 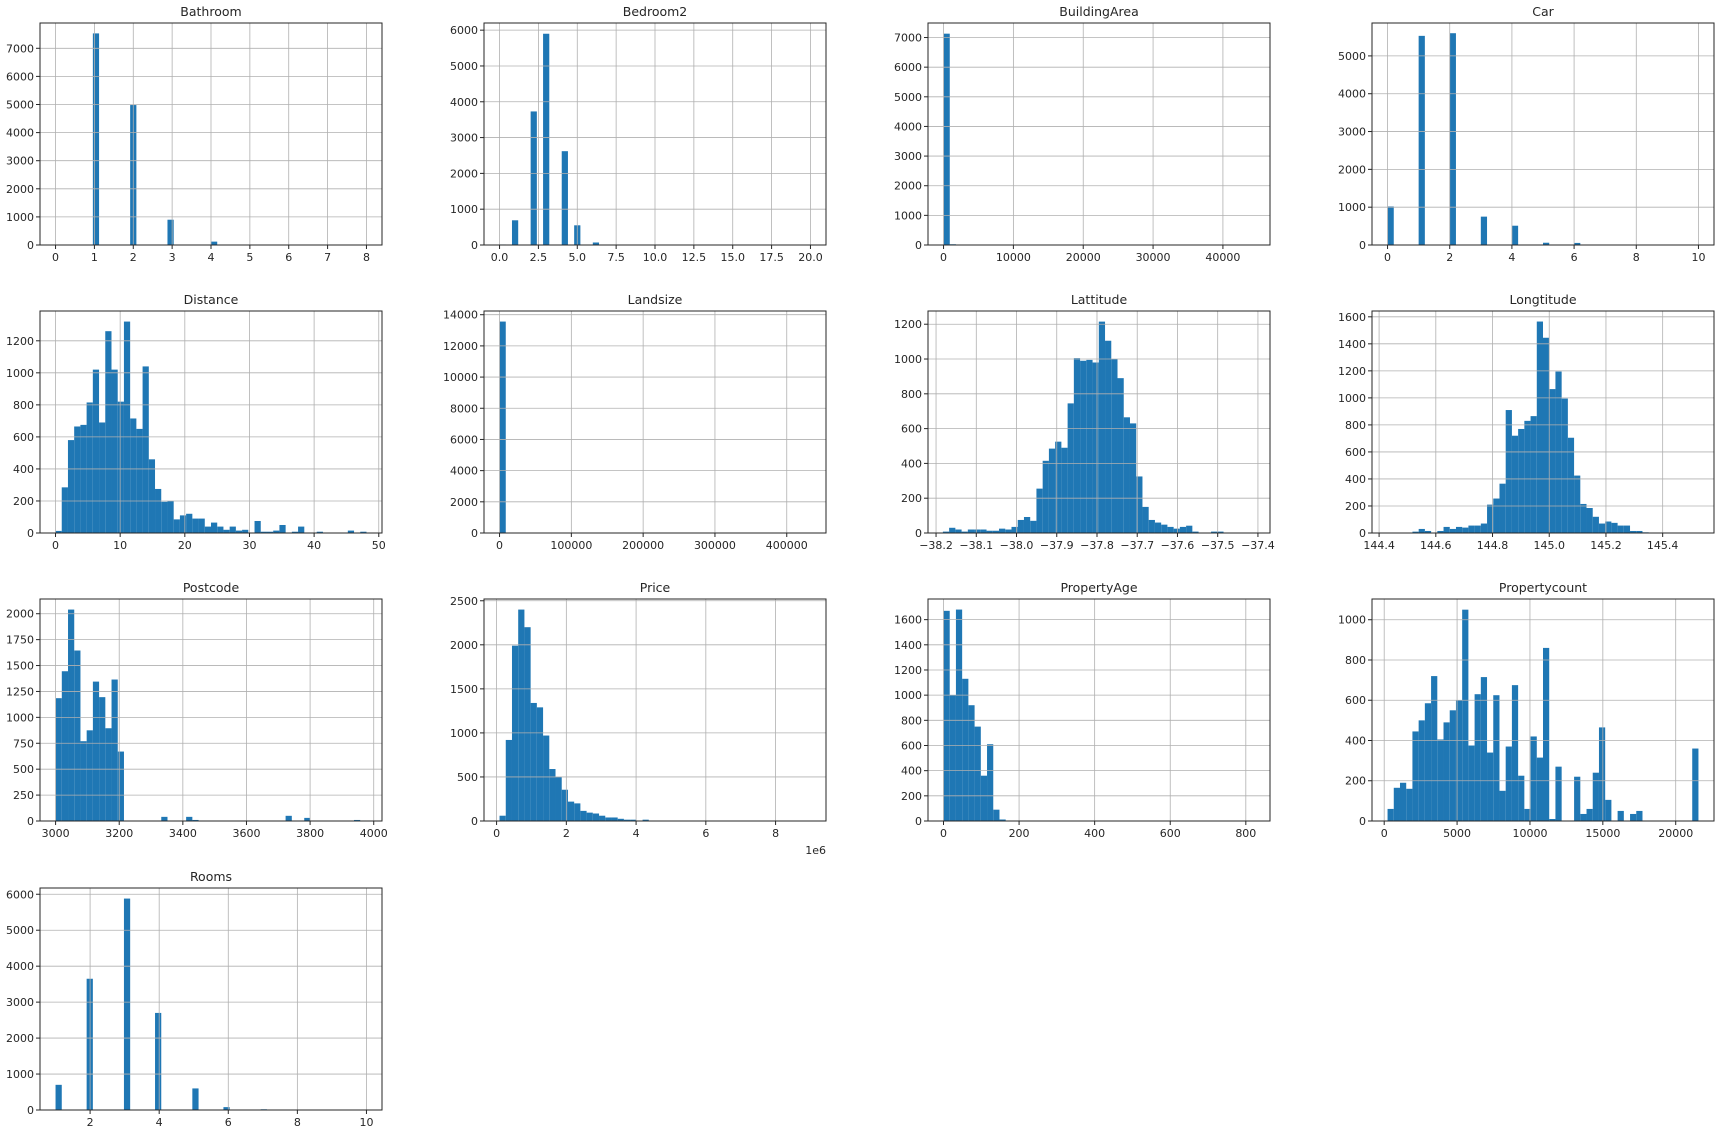 I want to click on y-tick-label: 400, so click(x=1355, y=479).